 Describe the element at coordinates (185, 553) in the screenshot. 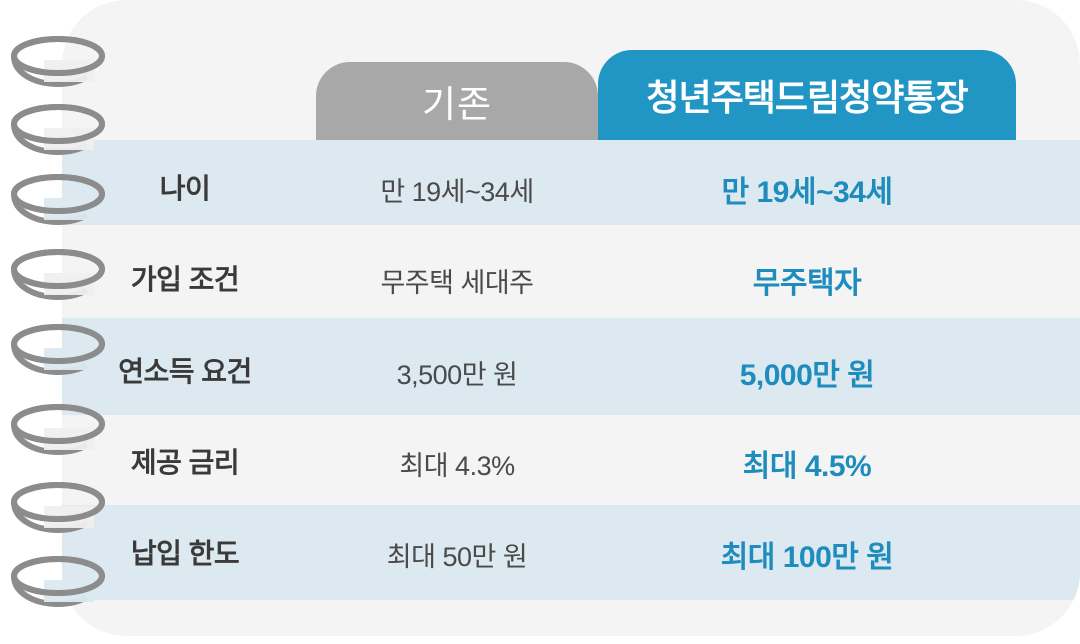

I see `row-label: 납입 한도` at that location.